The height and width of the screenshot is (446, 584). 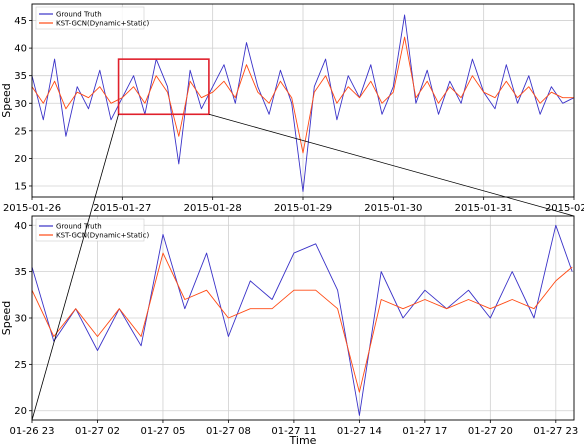 I want to click on zoom-connector-right, so click(x=391, y=165).